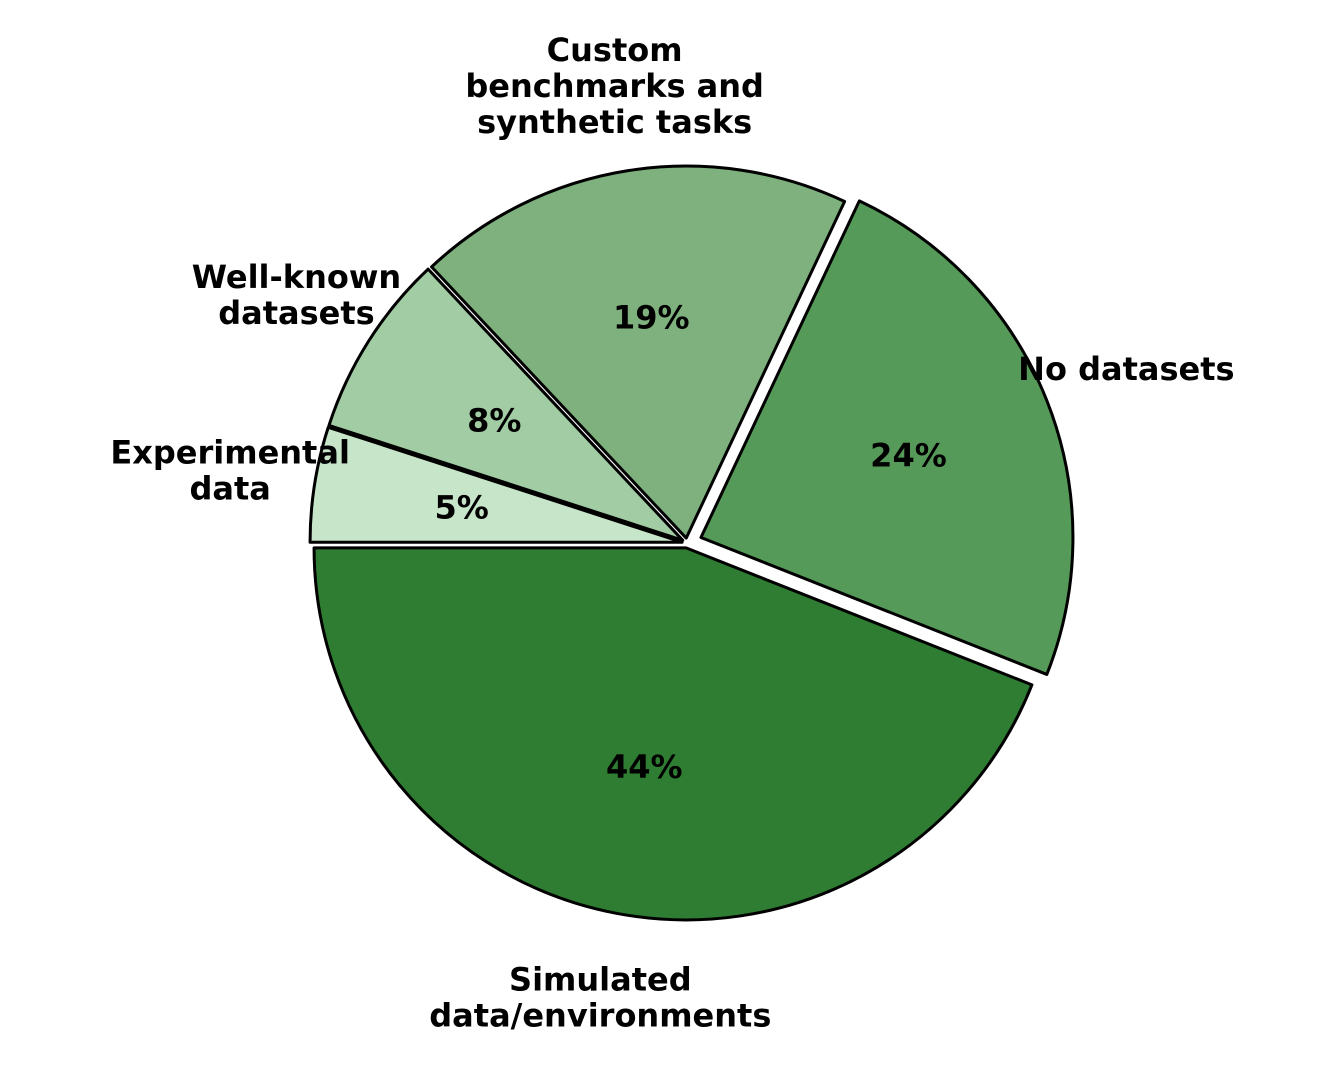 The height and width of the screenshot is (1068, 1329). Describe the element at coordinates (494, 421) in the screenshot. I see `slice-percent-label: 8%` at that location.